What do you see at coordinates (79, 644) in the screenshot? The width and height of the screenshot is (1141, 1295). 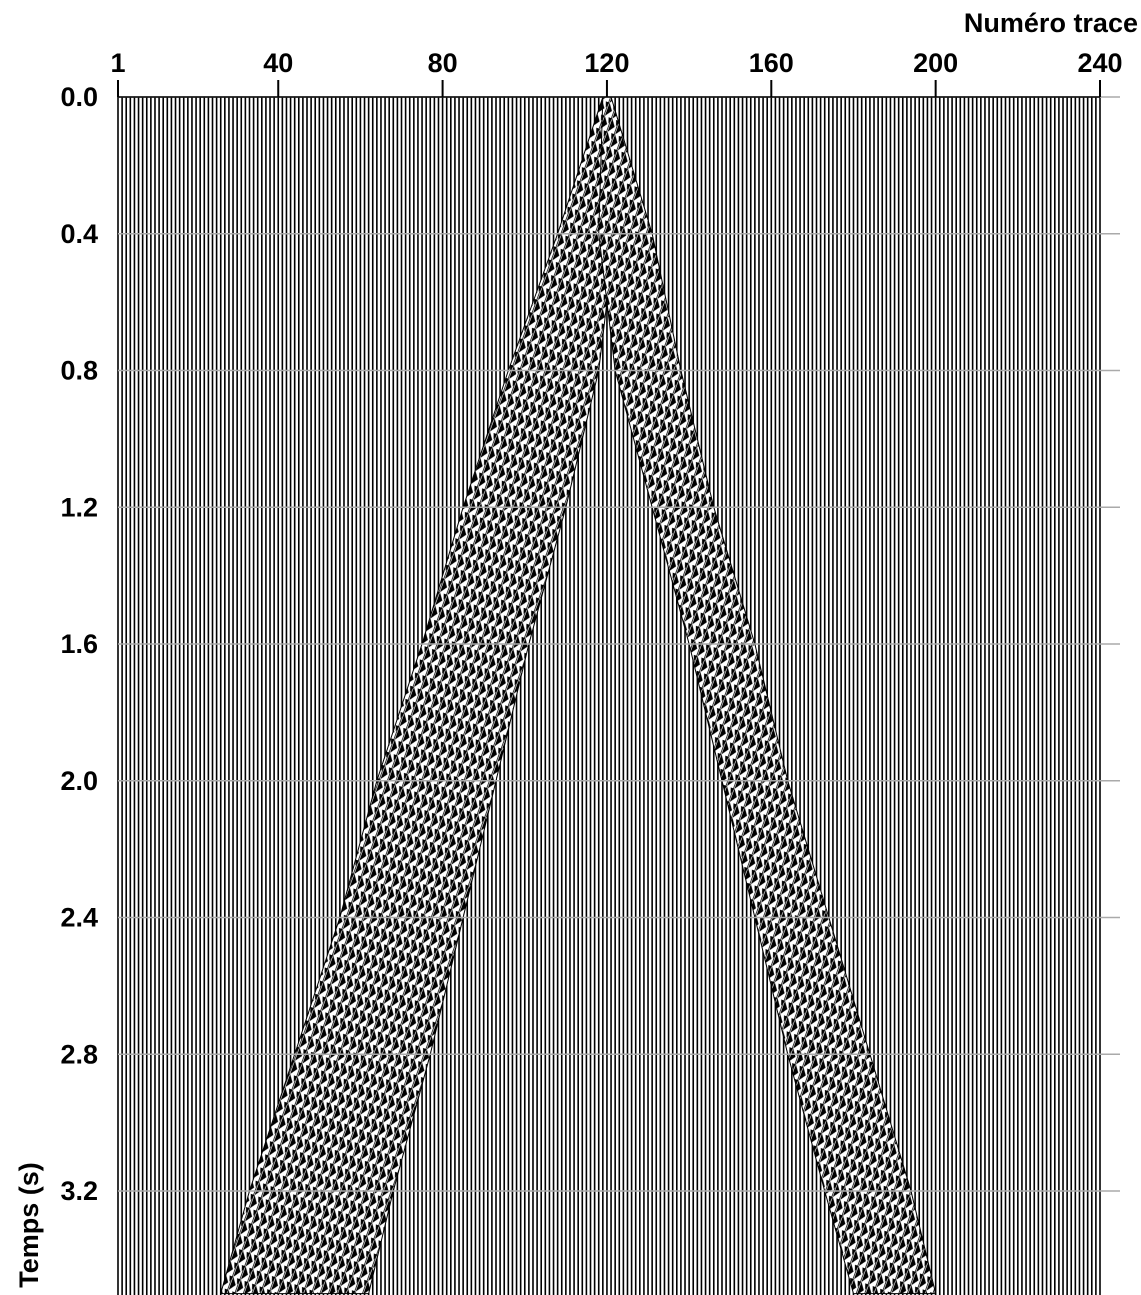 I see `y-tick-label: 1.6` at bounding box center [79, 644].